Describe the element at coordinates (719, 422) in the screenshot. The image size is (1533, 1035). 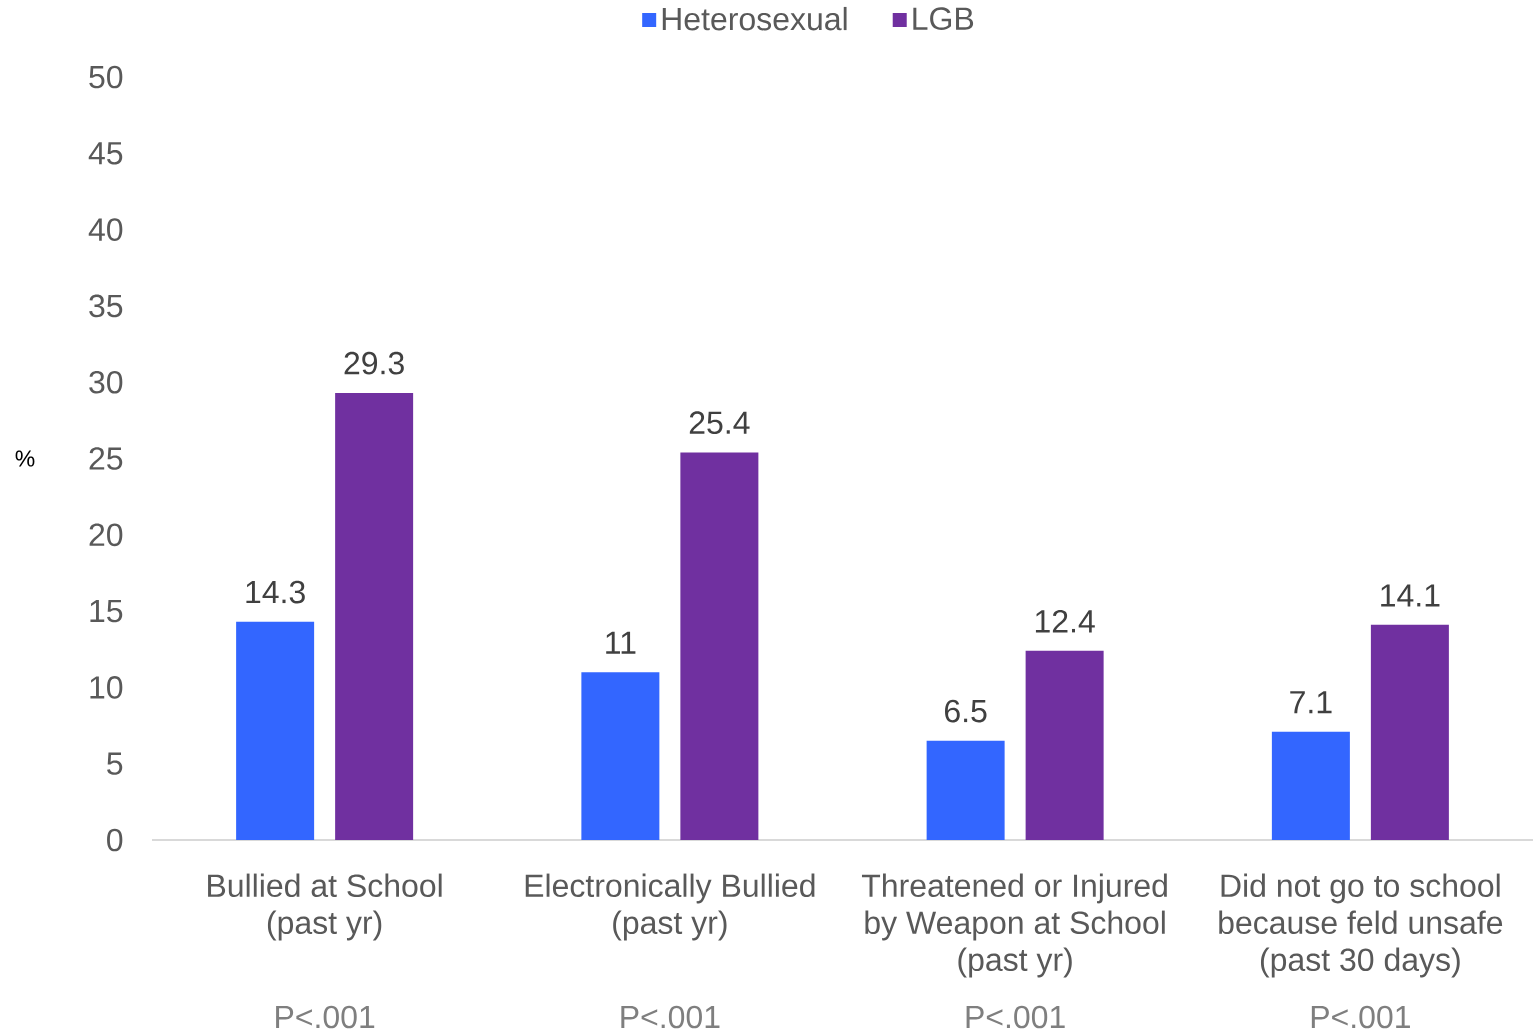
I see `data-label: 25.4` at that location.